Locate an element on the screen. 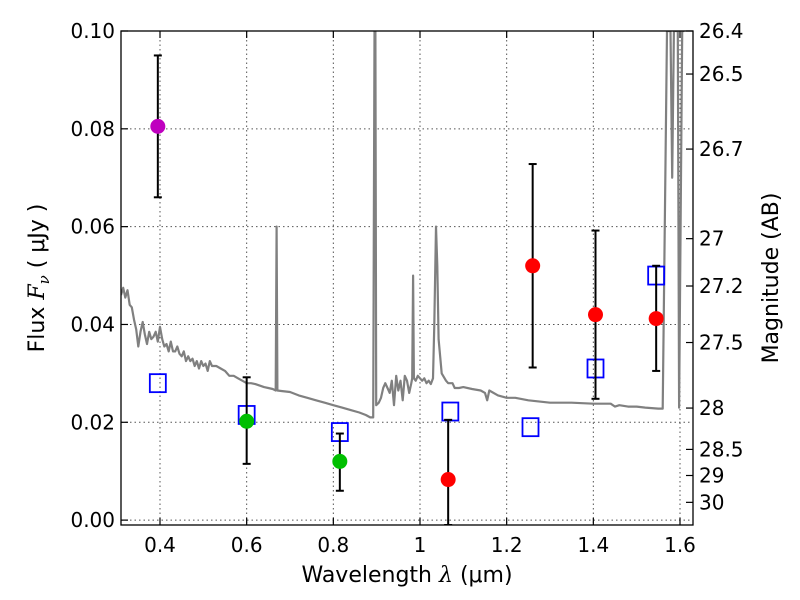  right-tick-label: 26.5 is located at coordinates (721, 74).